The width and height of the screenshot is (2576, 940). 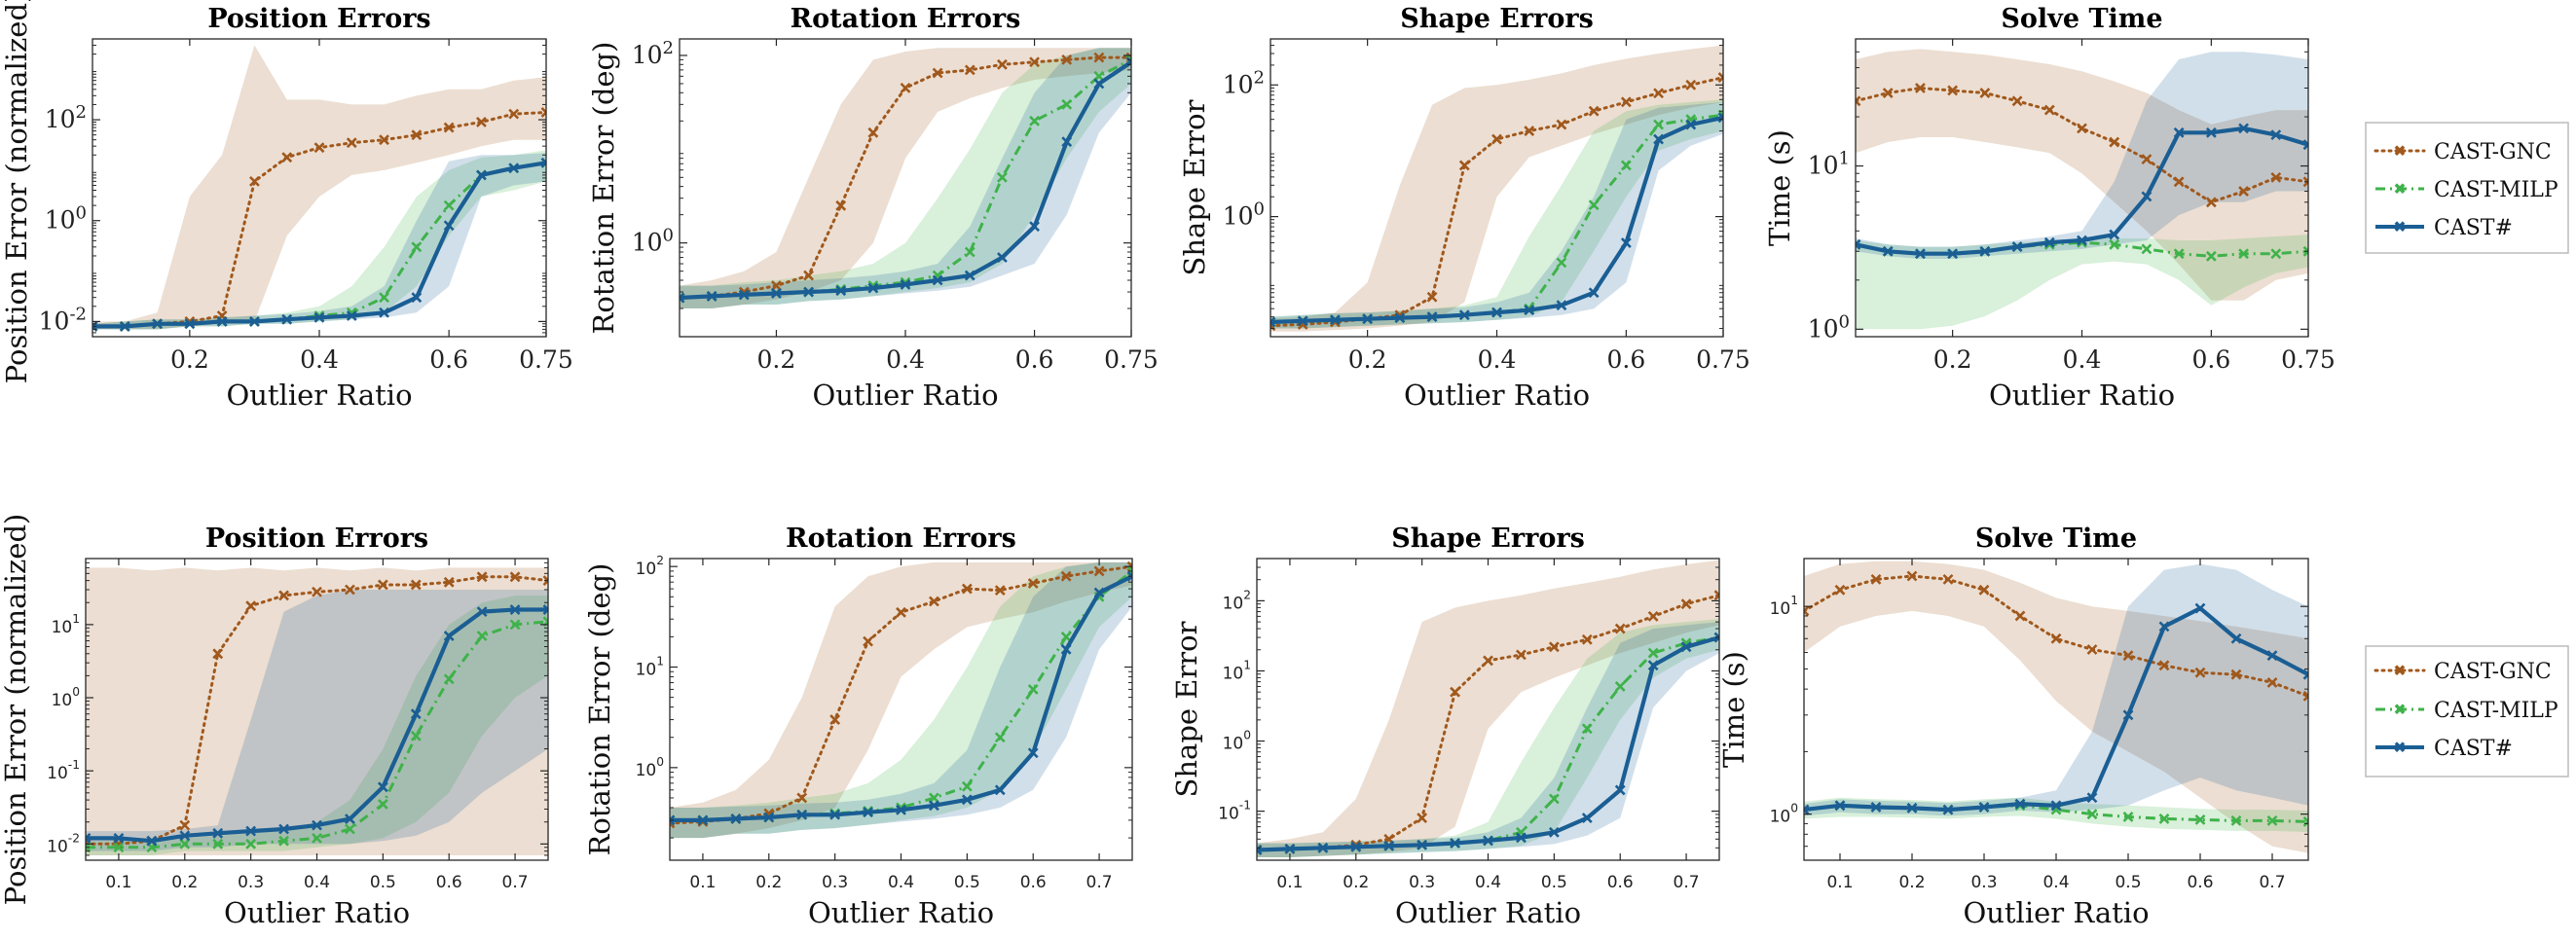 I want to click on x-tick-label: 0.1, so click(x=118, y=883).